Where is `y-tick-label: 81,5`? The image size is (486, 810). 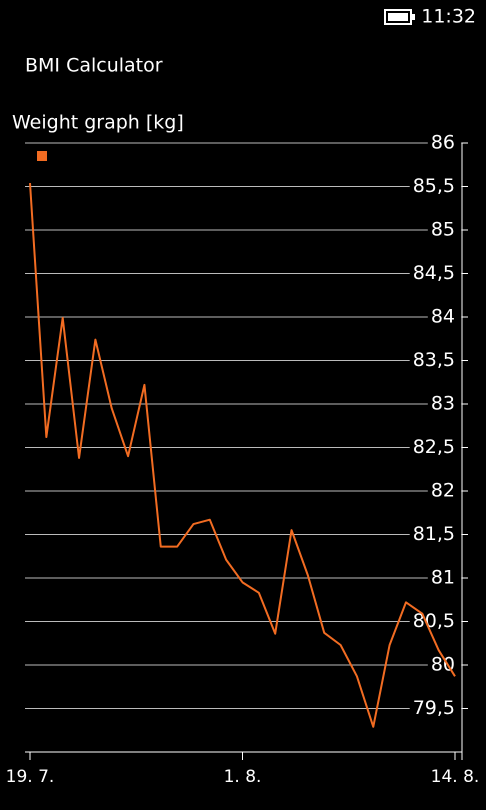
y-tick-label: 81,5 is located at coordinates (434, 534).